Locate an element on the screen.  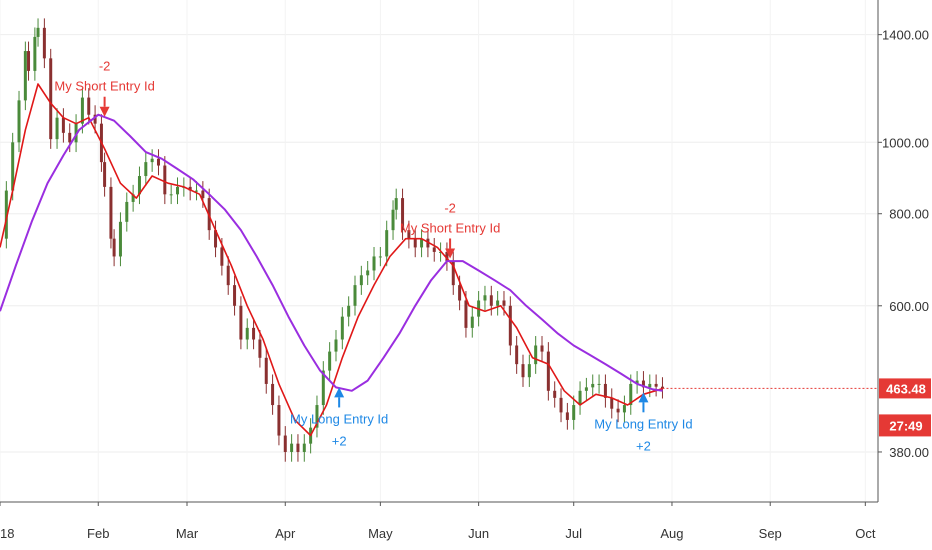
short-entry-arrow-icon is located at coordinates (104, 111).